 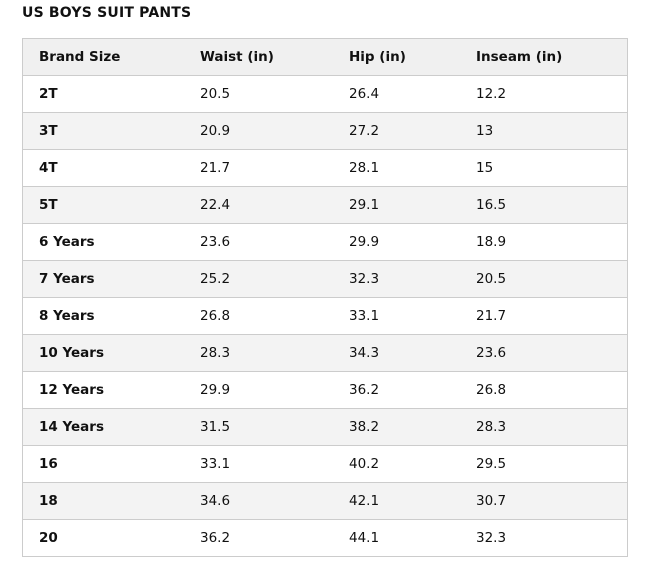 I want to click on table-row: 8 Years 26.8 33.1 21.7, so click(x=325, y=316).